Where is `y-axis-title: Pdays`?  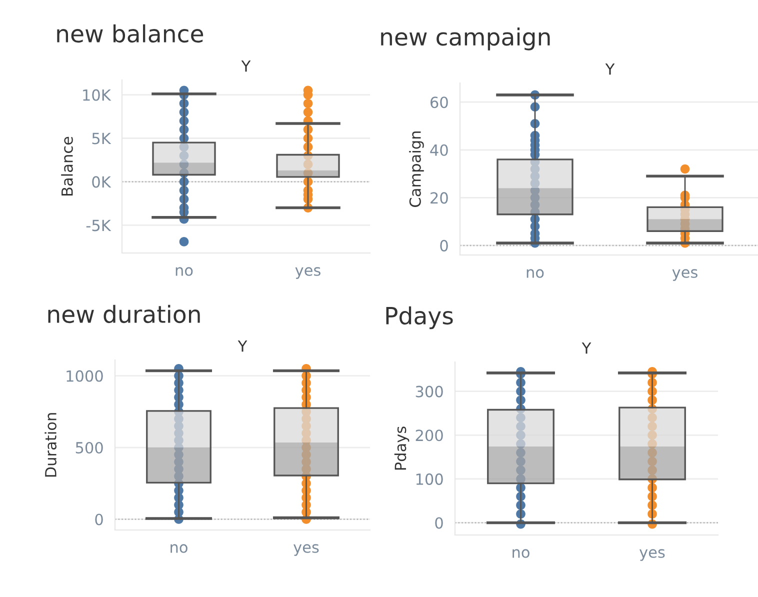 y-axis-title: Pdays is located at coordinates (402, 448).